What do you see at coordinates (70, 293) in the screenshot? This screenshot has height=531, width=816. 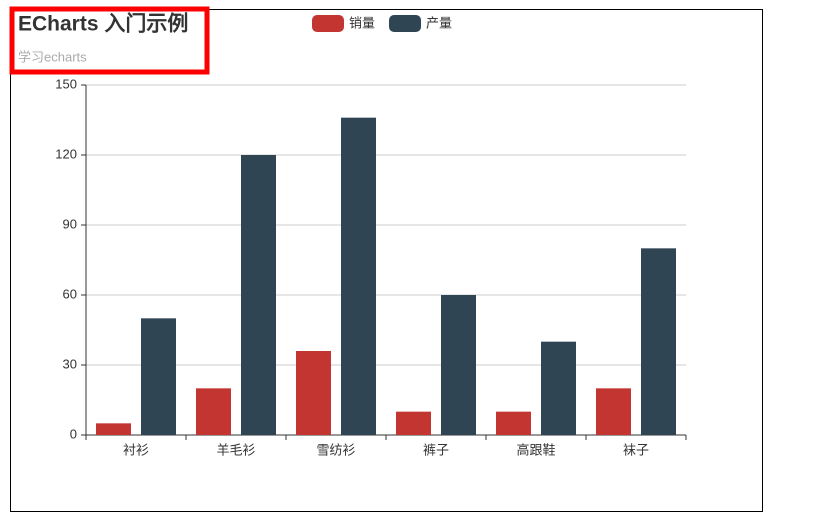 I see `y-tick-label: 60` at bounding box center [70, 293].